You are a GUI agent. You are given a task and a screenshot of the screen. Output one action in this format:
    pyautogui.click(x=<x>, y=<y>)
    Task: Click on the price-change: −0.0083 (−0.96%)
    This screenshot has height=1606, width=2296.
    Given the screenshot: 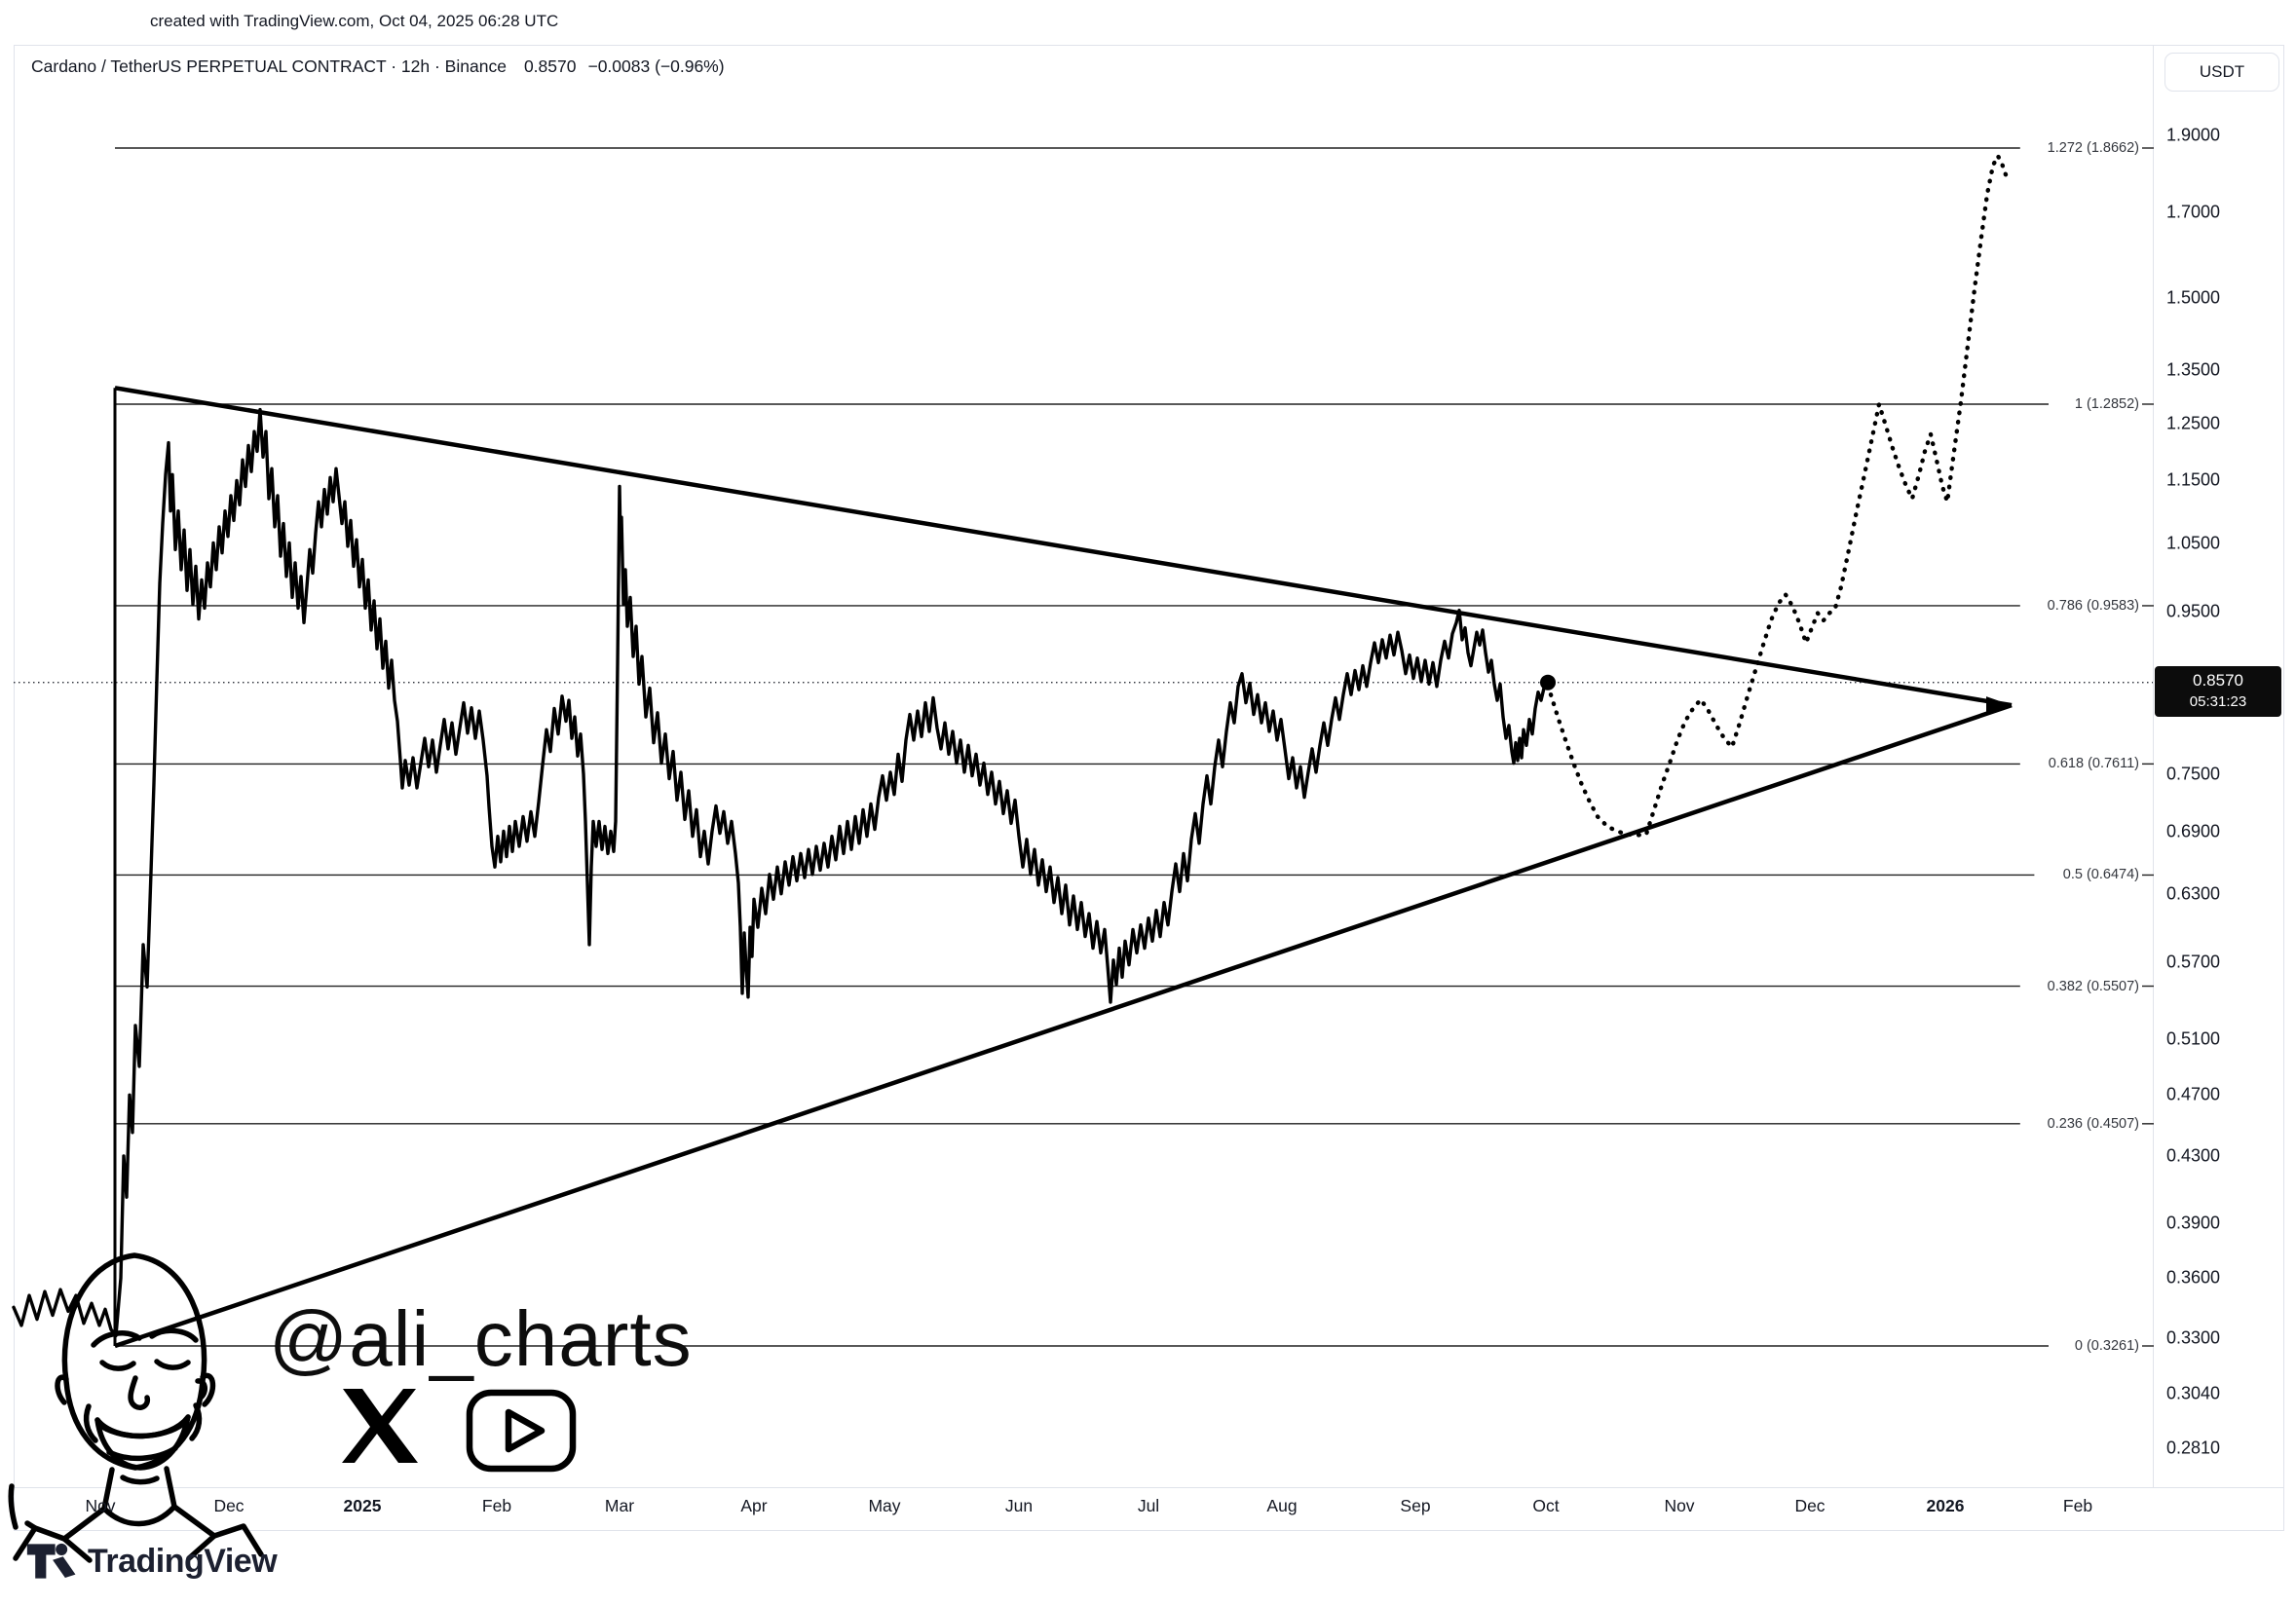 What is the action you would take?
    pyautogui.click(x=656, y=66)
    